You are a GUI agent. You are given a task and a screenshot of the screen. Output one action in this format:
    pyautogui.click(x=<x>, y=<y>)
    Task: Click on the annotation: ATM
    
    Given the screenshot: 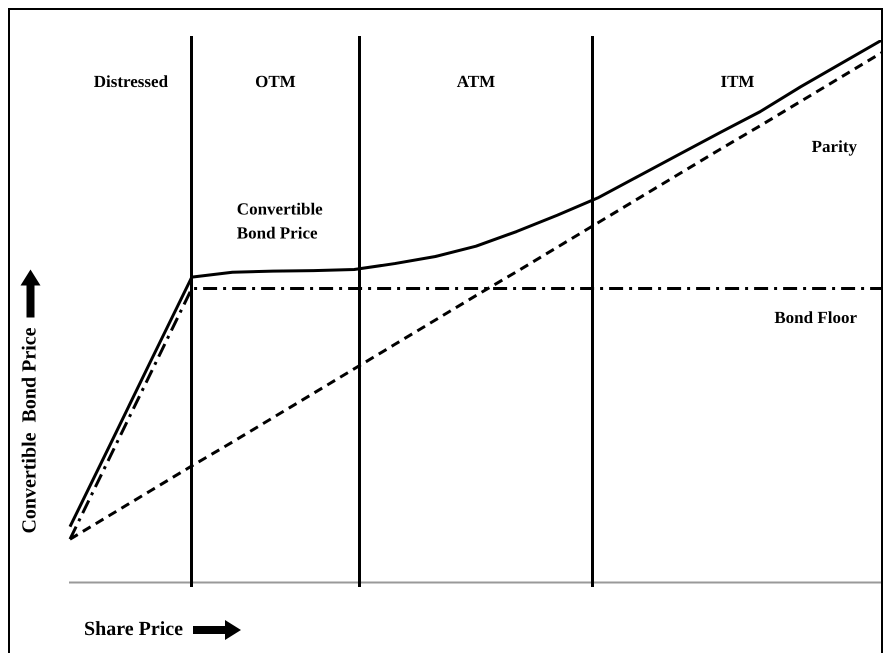 What is the action you would take?
    pyautogui.click(x=476, y=82)
    